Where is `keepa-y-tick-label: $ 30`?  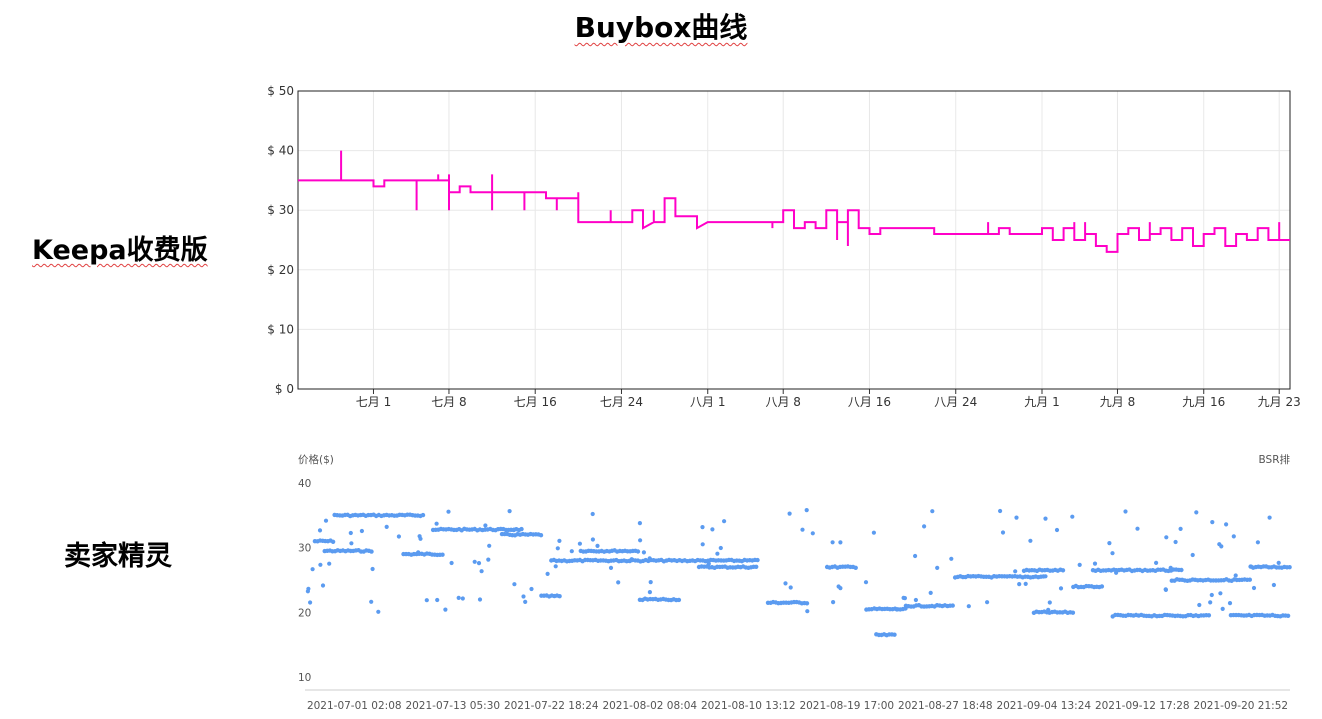
keepa-y-tick-label: $ 30 is located at coordinates (280, 210).